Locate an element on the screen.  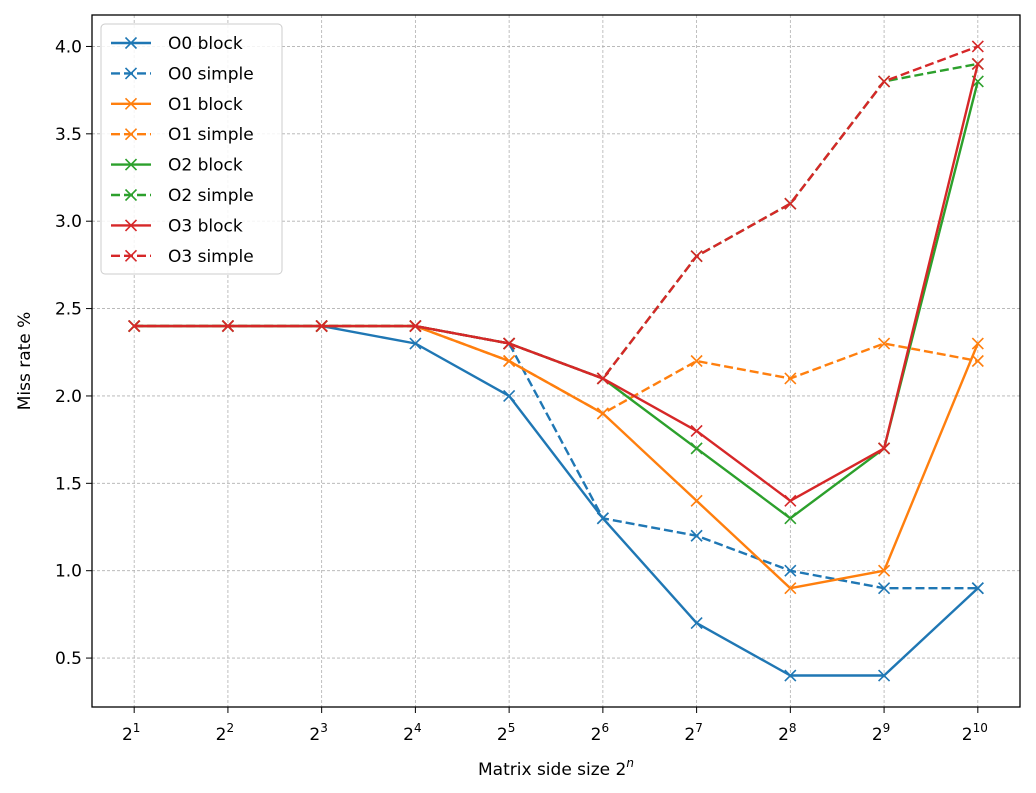
x-axis-label-superscript: n is located at coordinates (630, 763).